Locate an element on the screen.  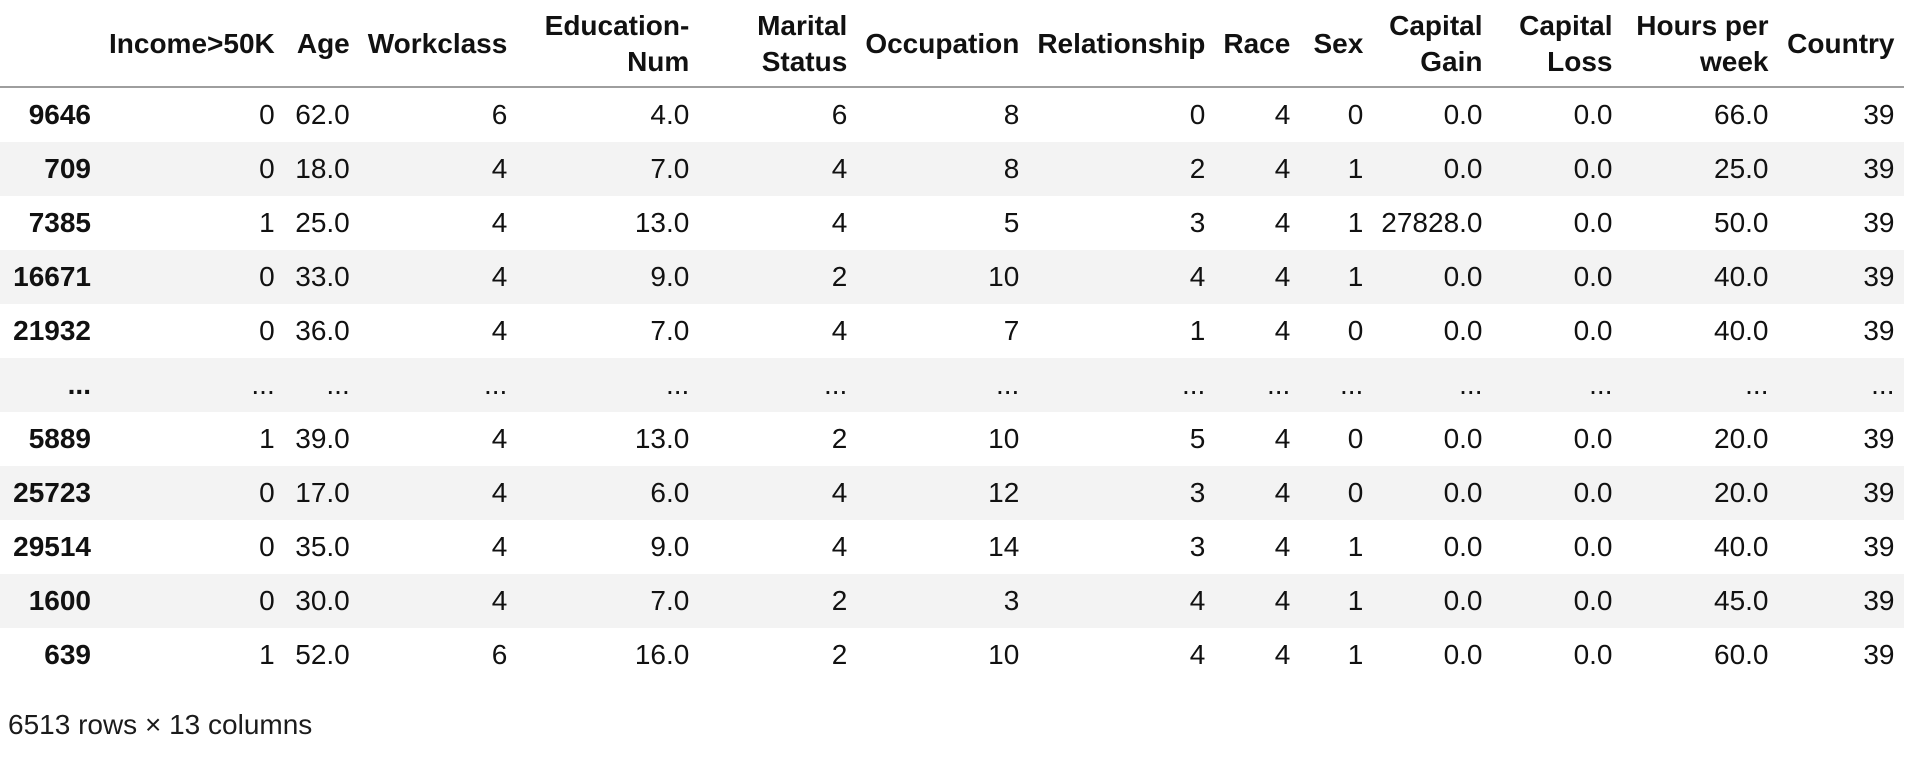
column-header: Age is located at coordinates (321, 44).